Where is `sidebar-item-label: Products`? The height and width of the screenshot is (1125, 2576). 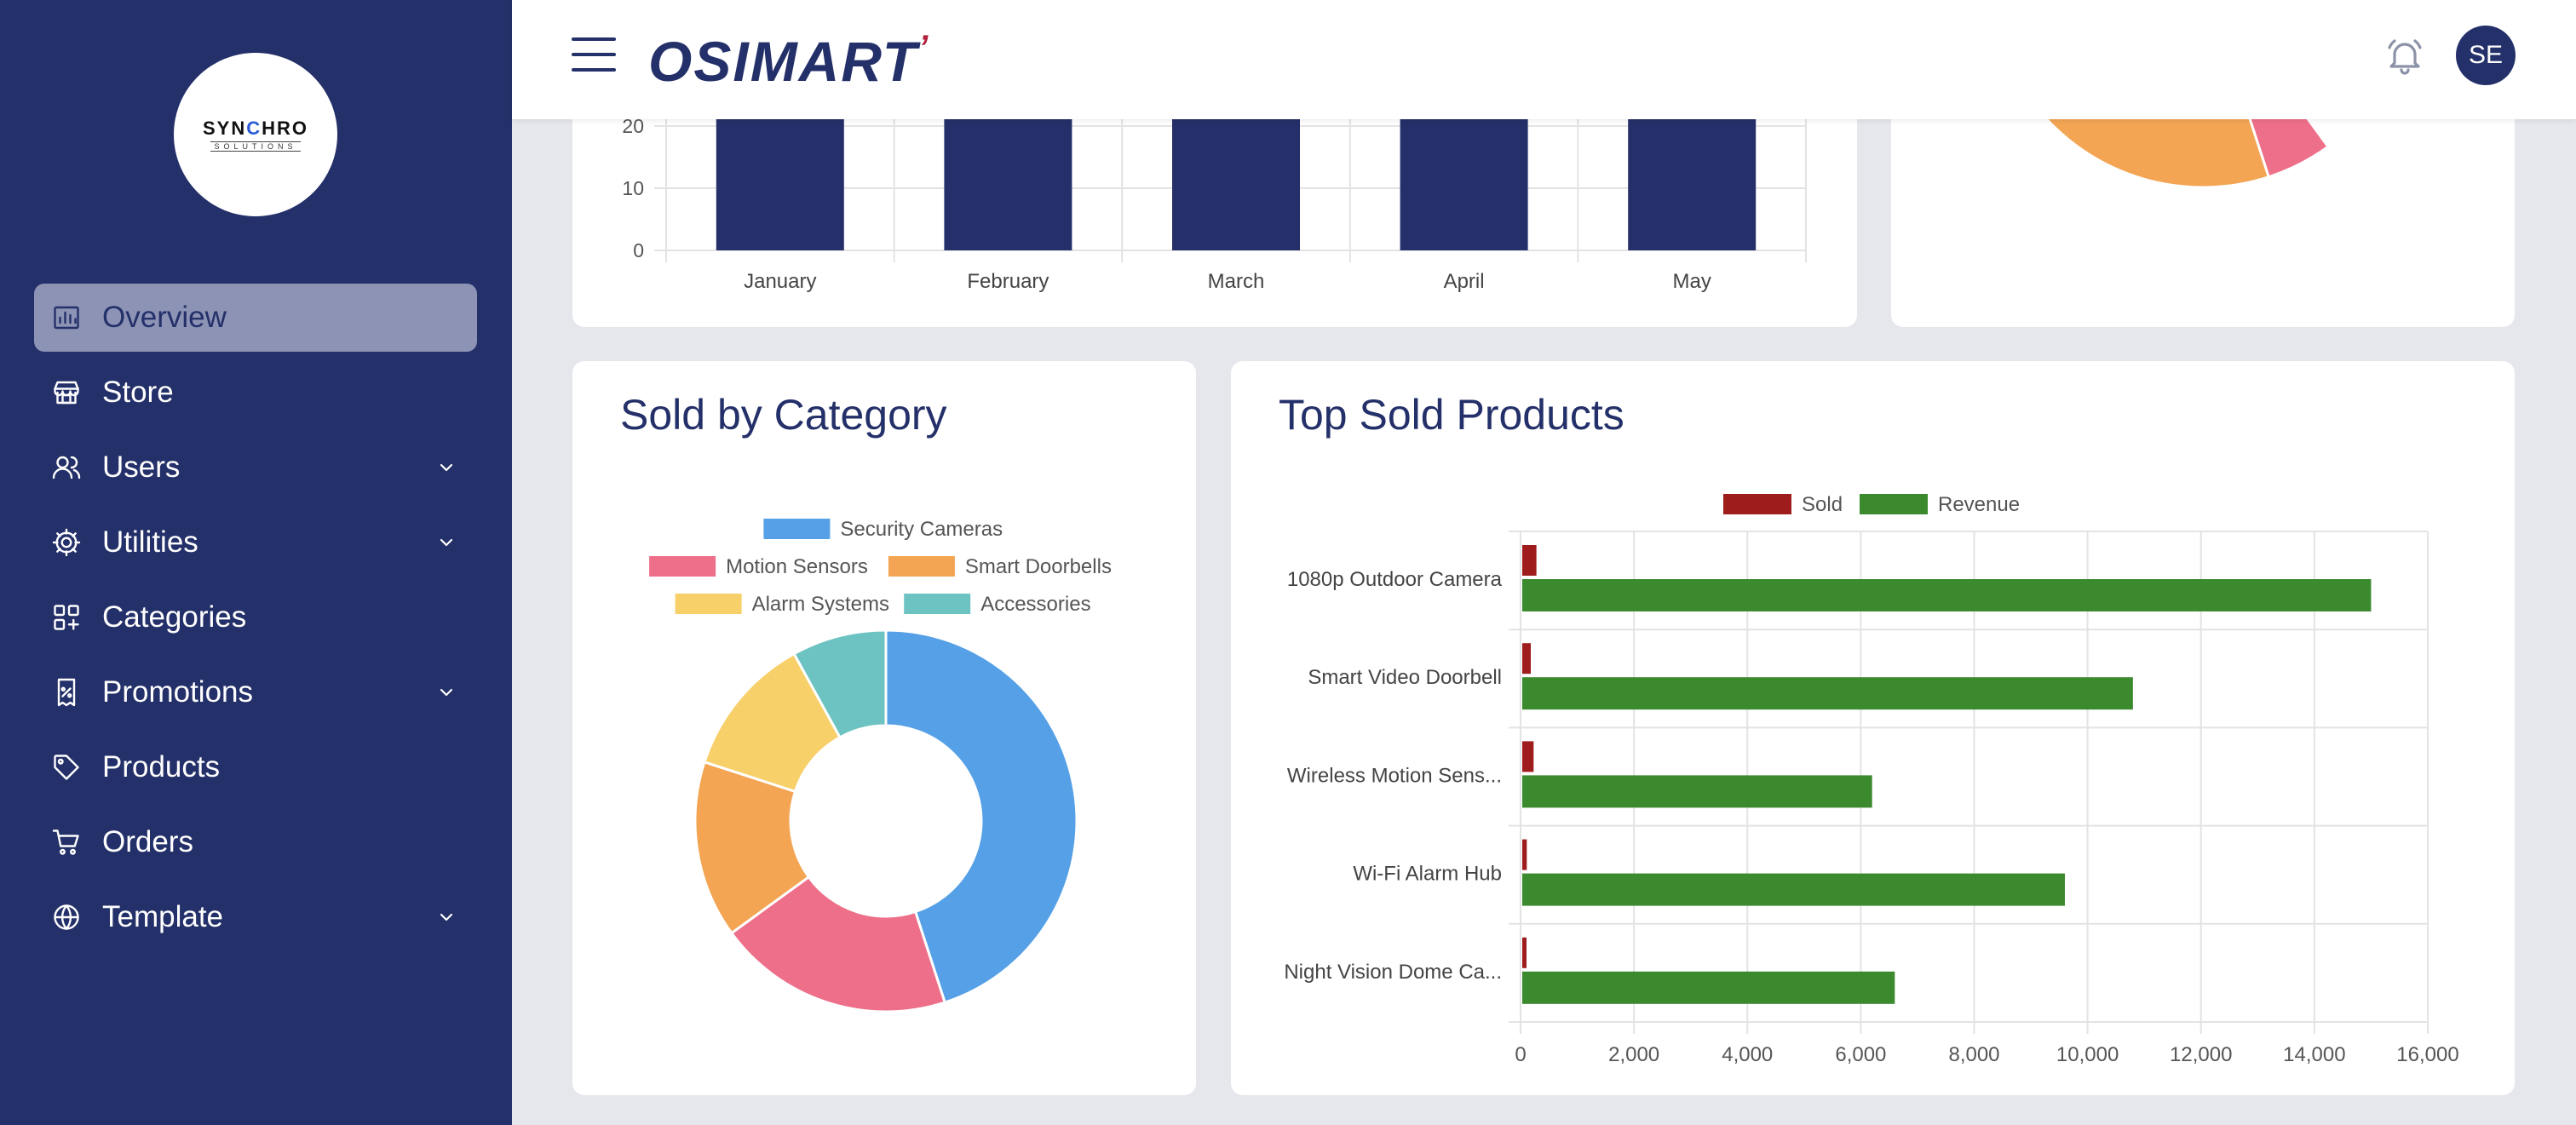
sidebar-item-label: Products is located at coordinates (162, 766).